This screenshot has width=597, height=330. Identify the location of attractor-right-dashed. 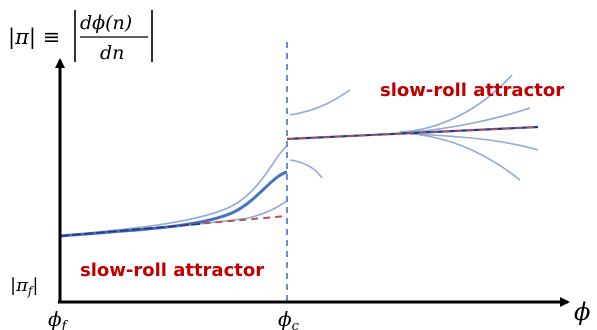
(412, 133).